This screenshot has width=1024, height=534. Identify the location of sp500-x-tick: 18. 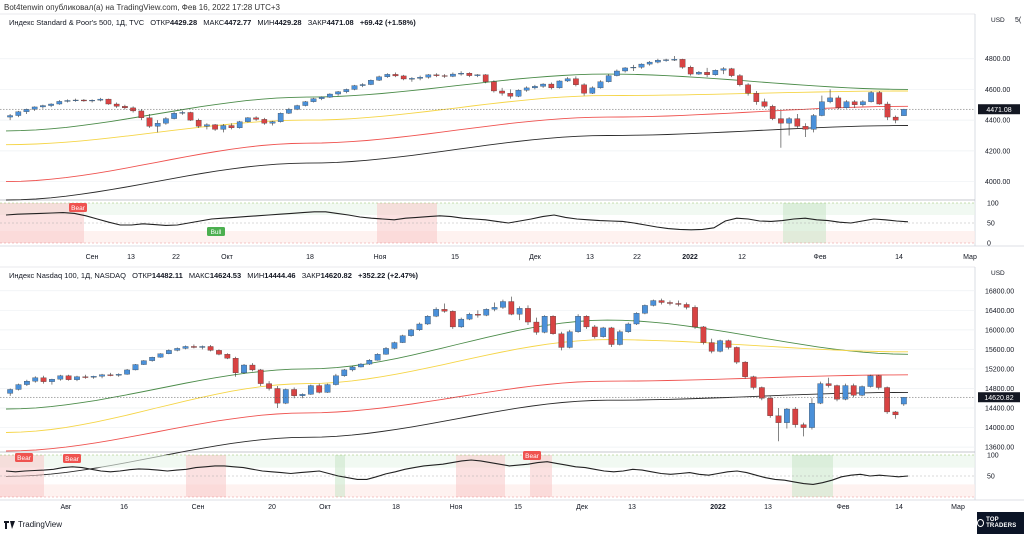
(310, 257).